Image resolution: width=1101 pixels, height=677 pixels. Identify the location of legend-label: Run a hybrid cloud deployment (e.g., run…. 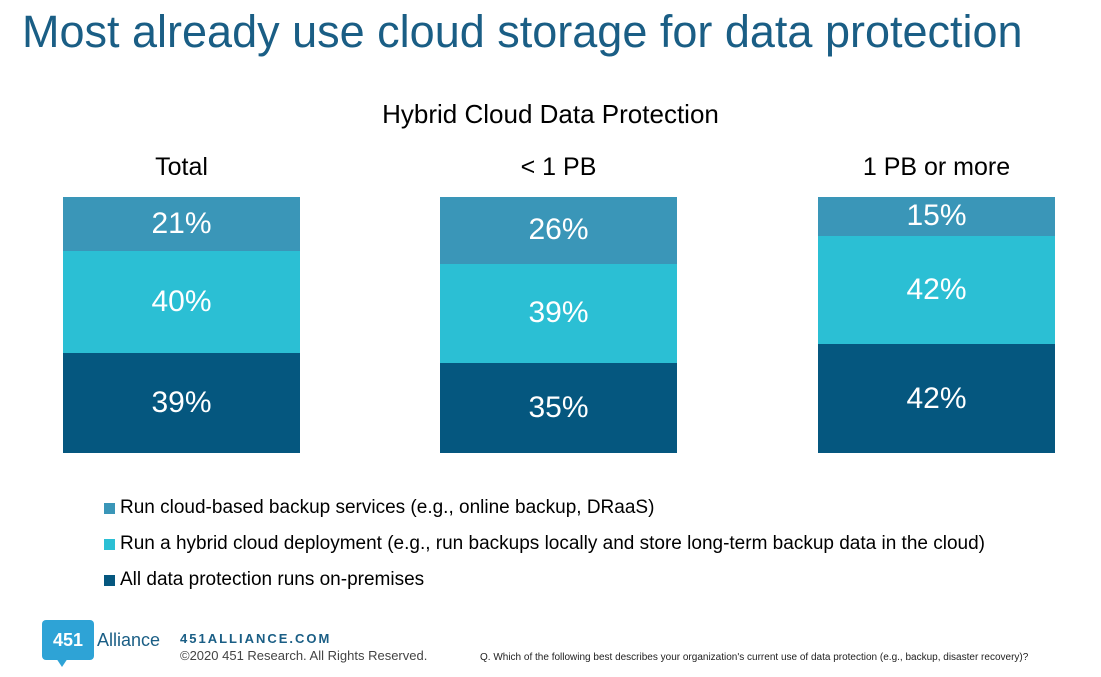
(552, 543).